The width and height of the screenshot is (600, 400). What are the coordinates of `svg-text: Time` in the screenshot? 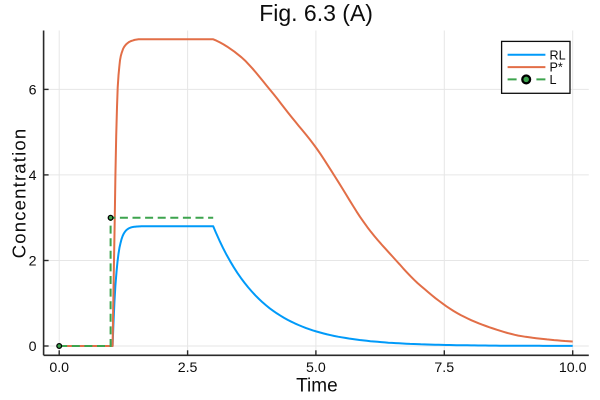 It's located at (317, 386).